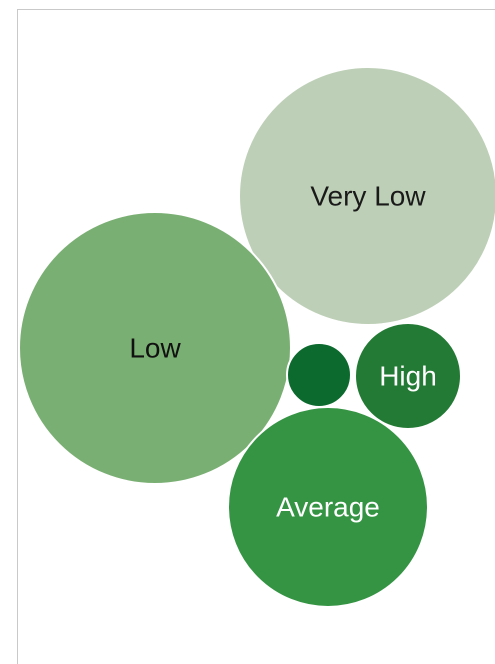  I want to click on bubble-high: High, so click(408, 376).